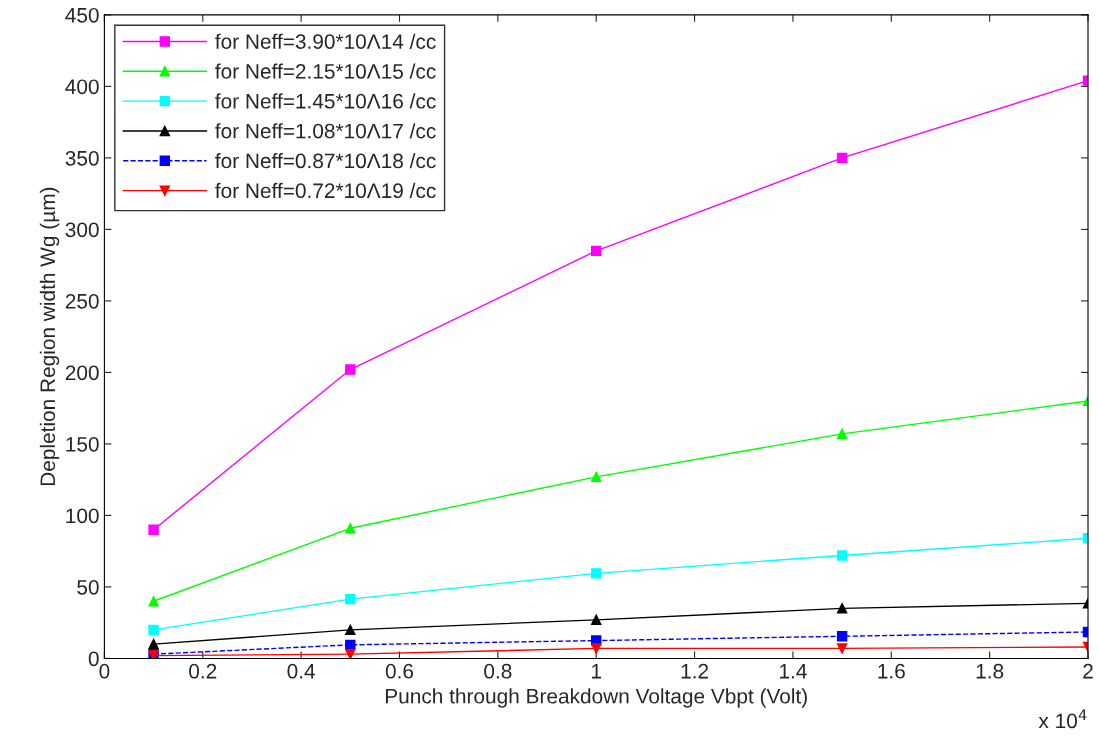  Describe the element at coordinates (325, 131) in the screenshot. I see `legend-label: for Neff=1.08*10Λ17 /cc` at that location.